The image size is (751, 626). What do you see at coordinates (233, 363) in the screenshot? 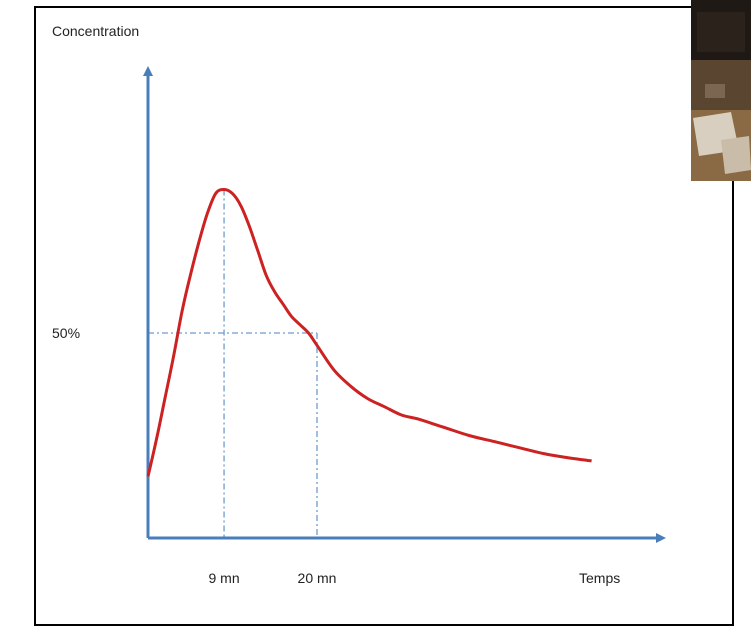
I see `guide-lines` at bounding box center [233, 363].